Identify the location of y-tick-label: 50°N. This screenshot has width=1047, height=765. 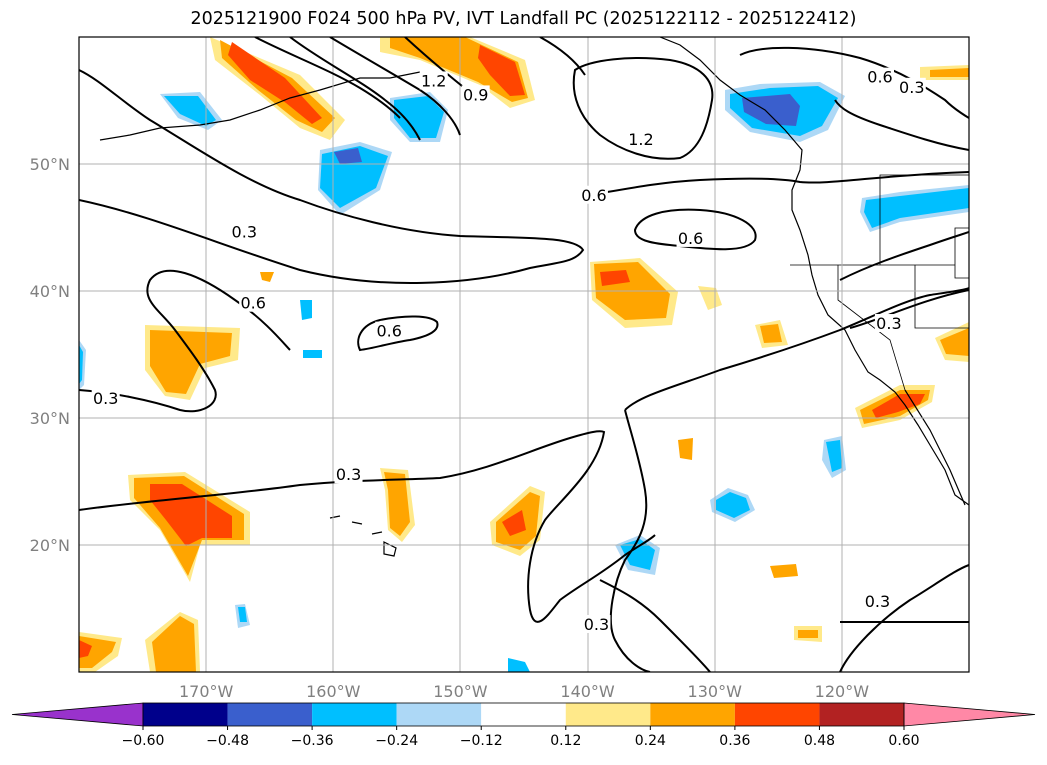
(50, 164).